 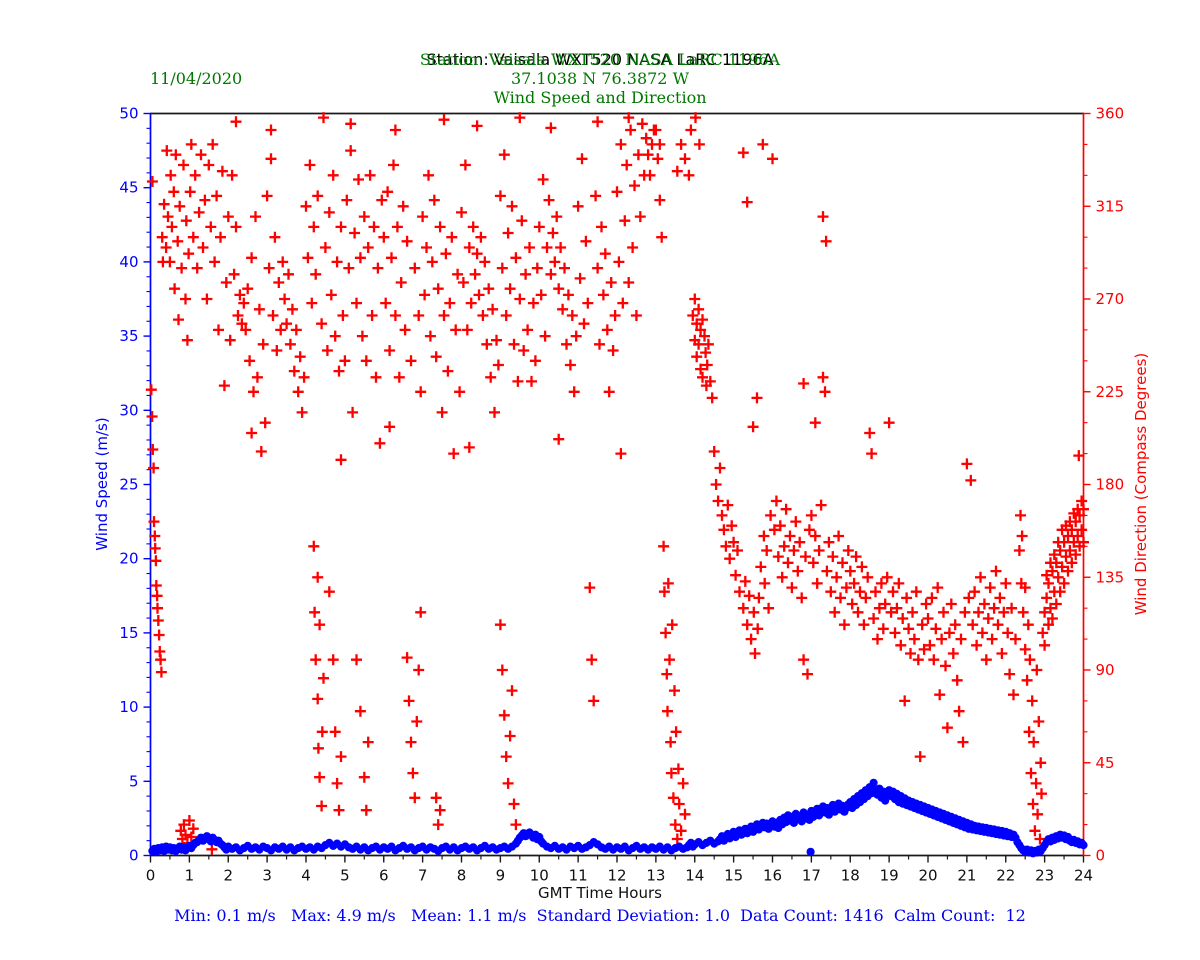 I want to click on y-right-tick-label: 135, so click(x=1110, y=577).